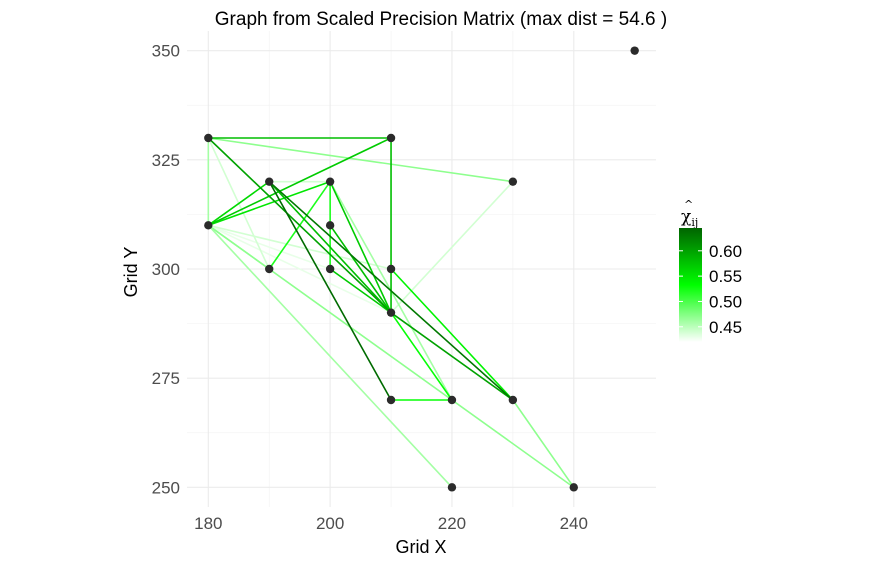 The height and width of the screenshot is (564, 879). I want to click on y-tick-label: 350, so click(166, 51).